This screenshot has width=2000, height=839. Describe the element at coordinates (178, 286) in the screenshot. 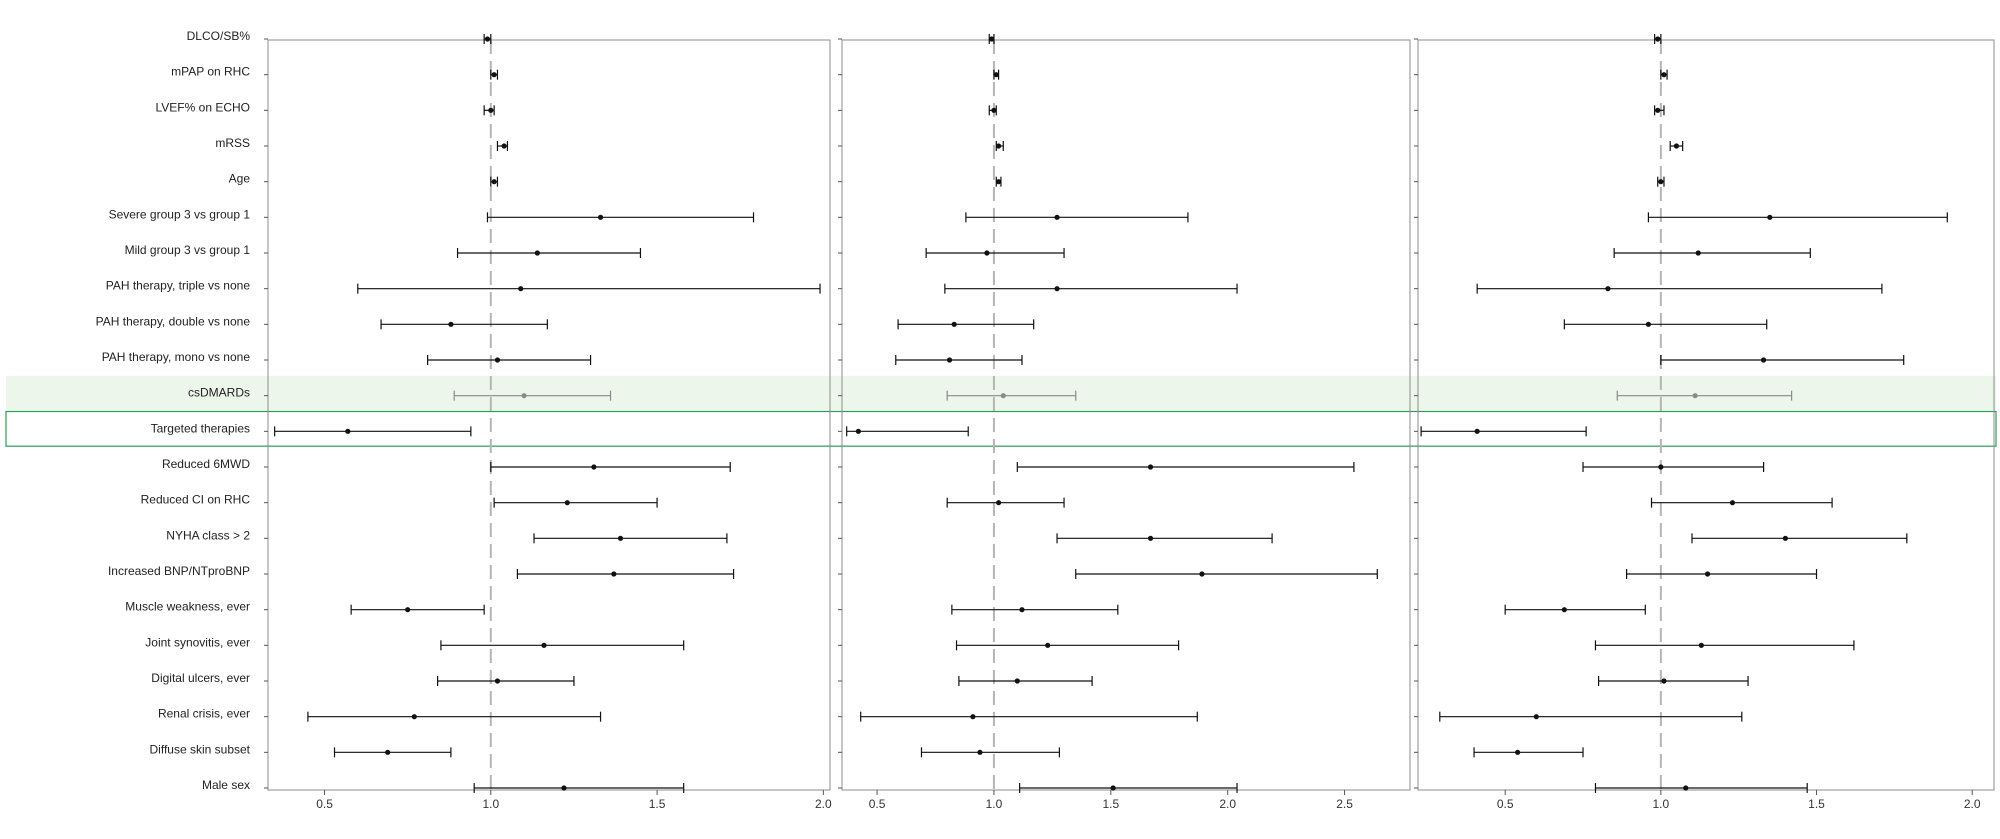

I see `row-label-pah-therapy-triple-vs-none: PAH therapy, triple vs none` at that location.